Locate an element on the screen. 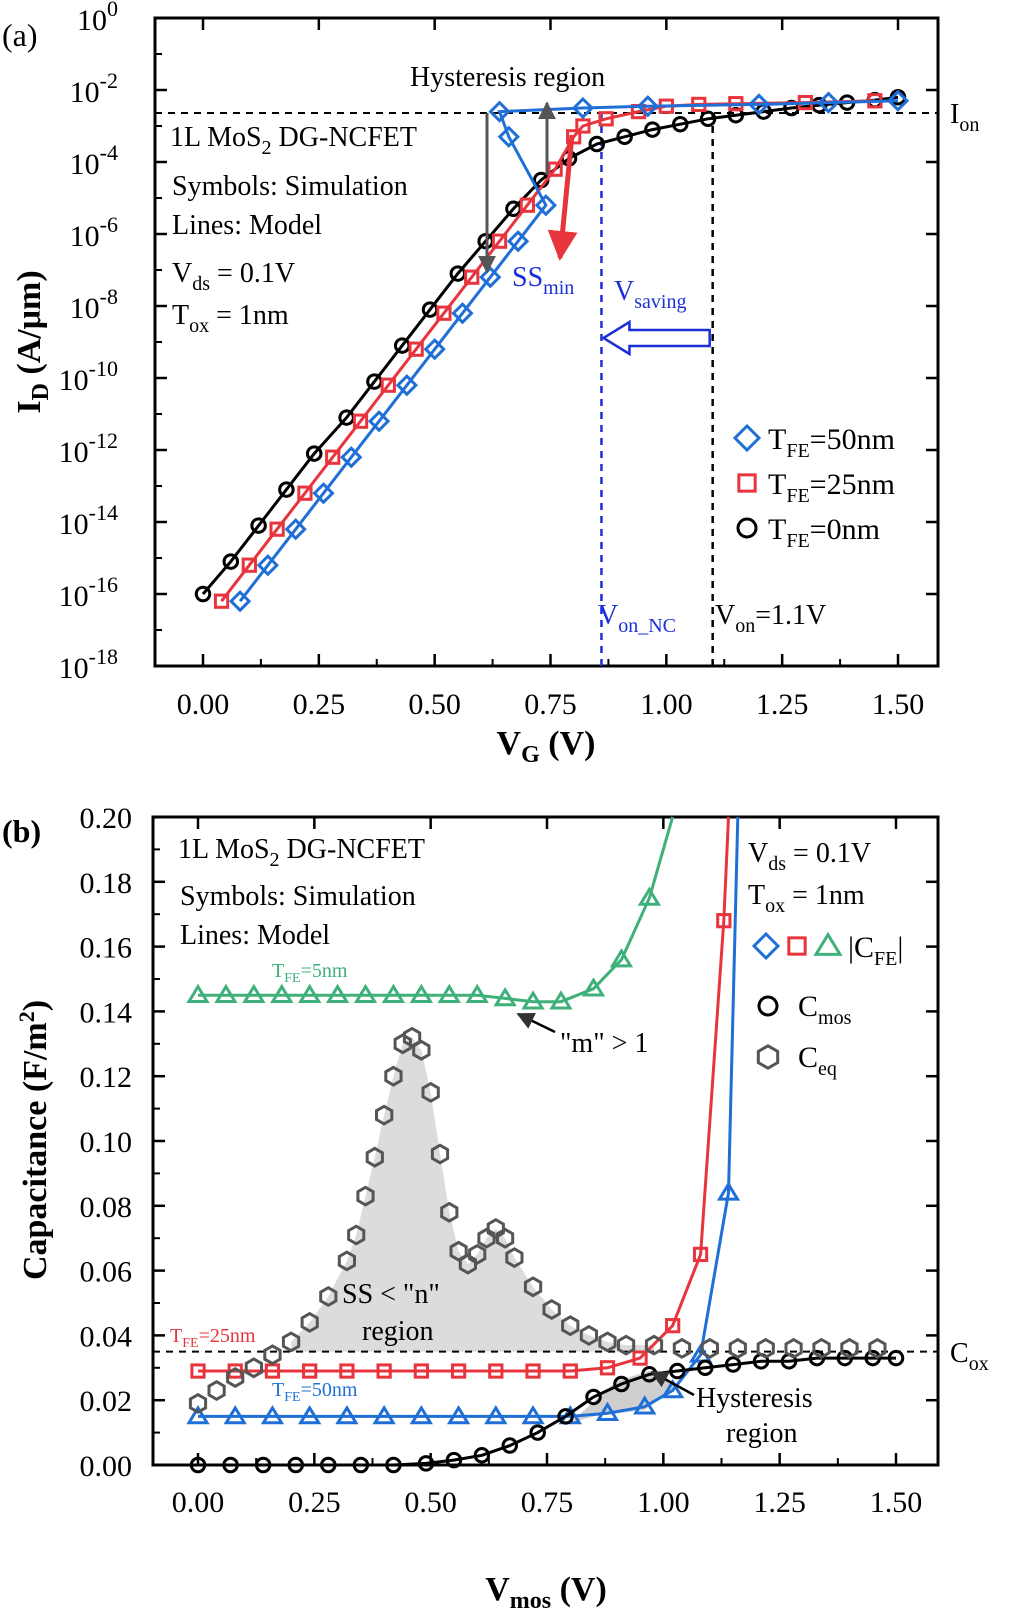 The width and height of the screenshot is (1025, 1615). panel-b-xlabel: Vmos (V) is located at coordinates (546, 1592).